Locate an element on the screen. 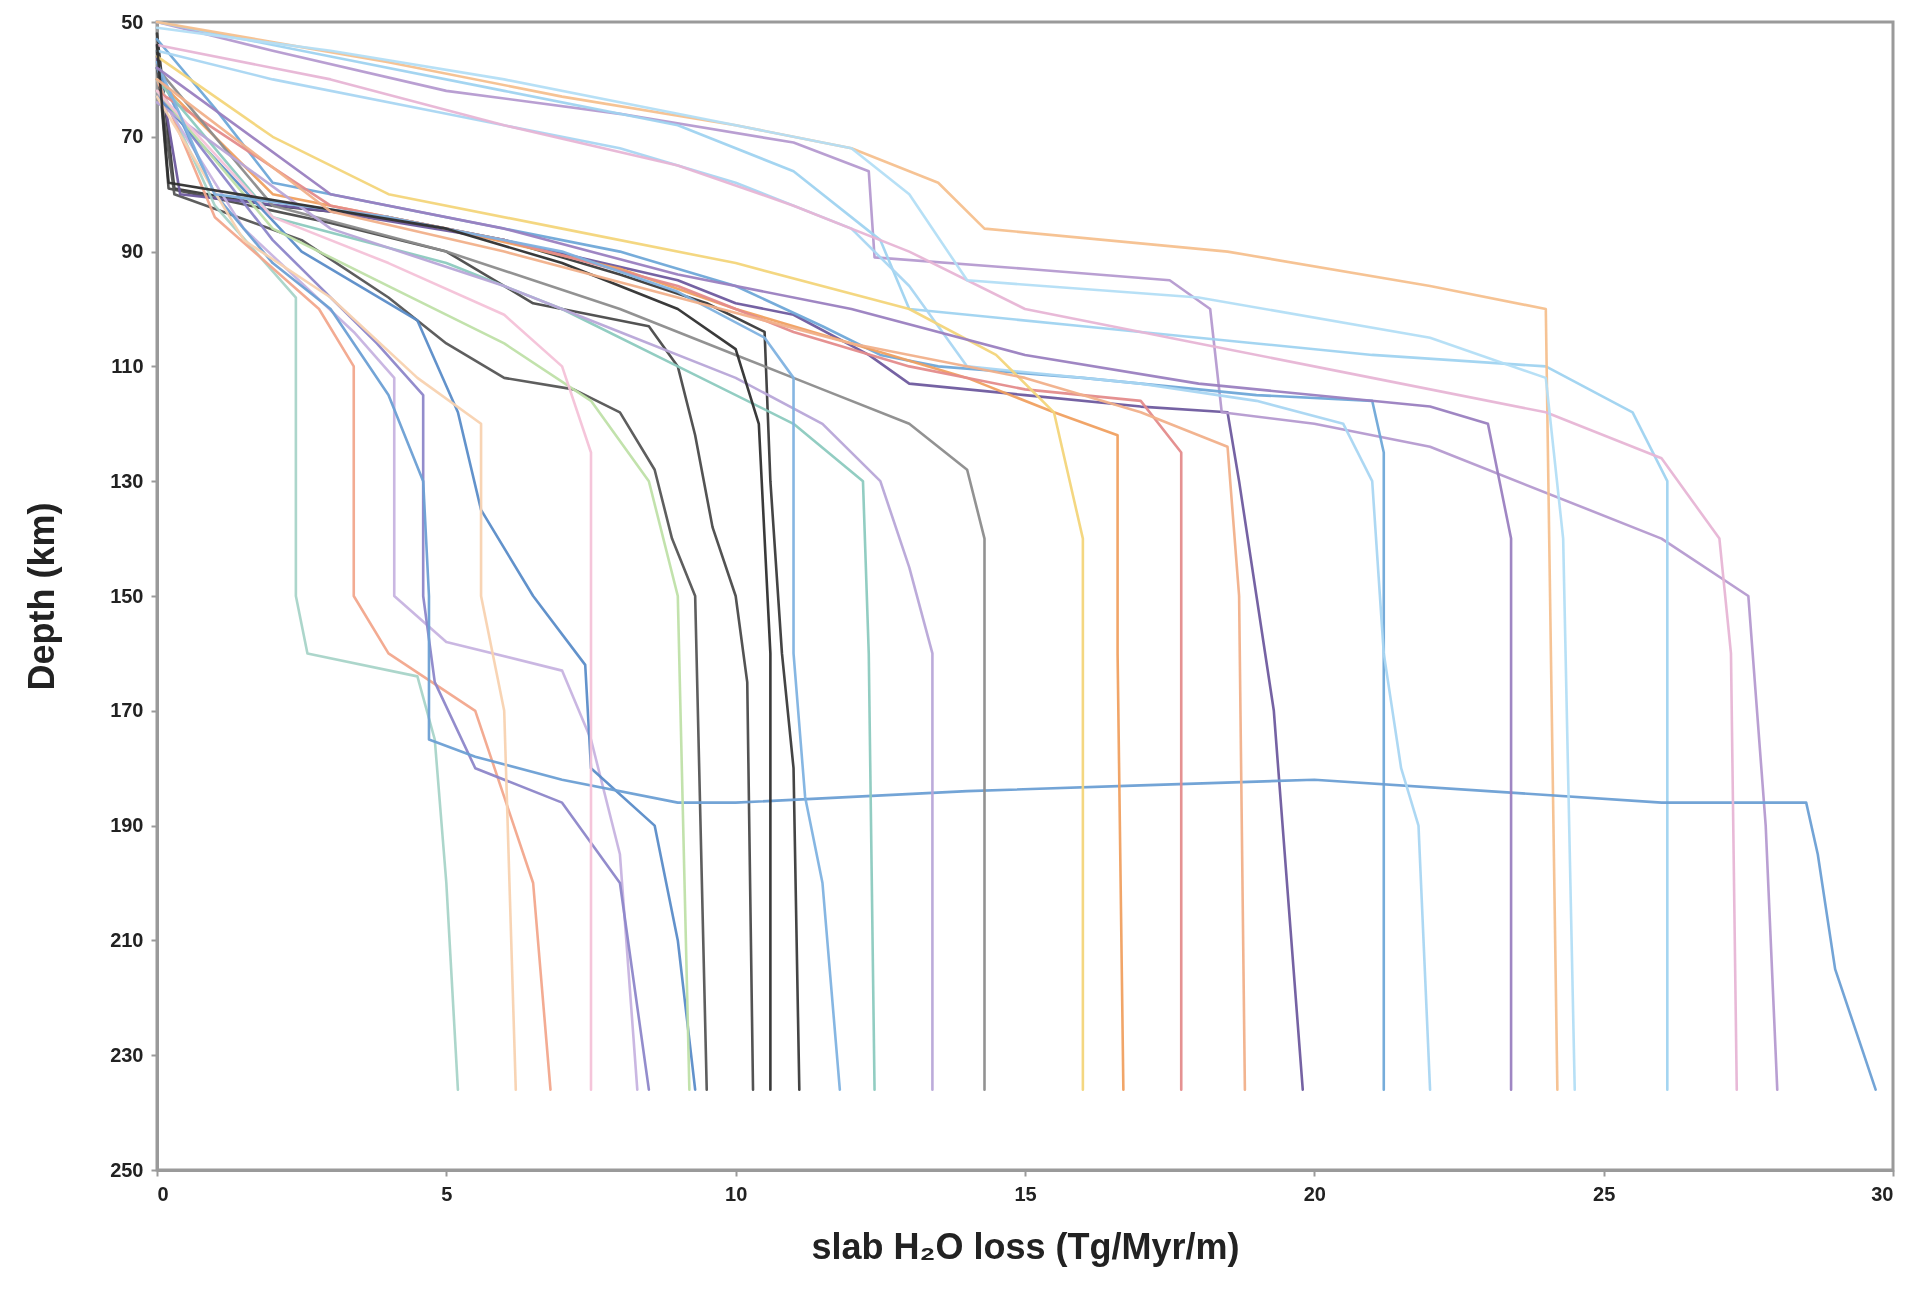  x-tick-label: 0 is located at coordinates (163, 1193).